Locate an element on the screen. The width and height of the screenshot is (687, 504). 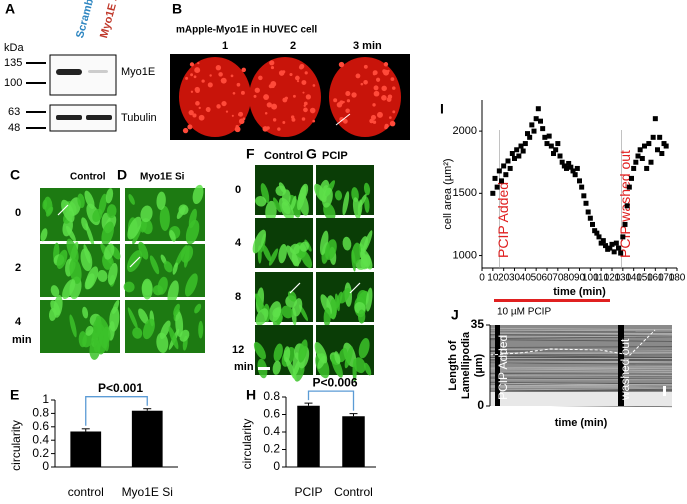
significance-bracket is located at coordinates (116, 411).